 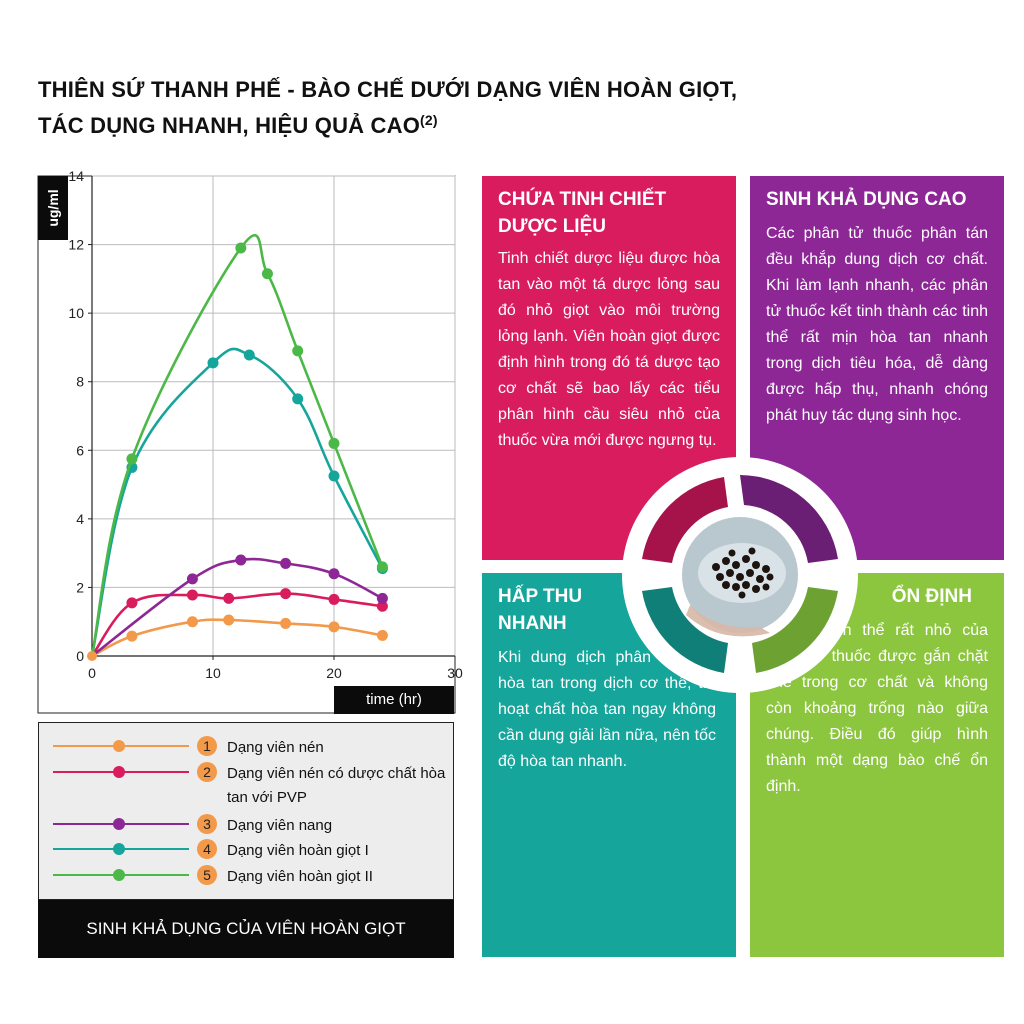 What do you see at coordinates (76, 245) in the screenshot?
I see `y-tick-label: 12` at bounding box center [76, 245].